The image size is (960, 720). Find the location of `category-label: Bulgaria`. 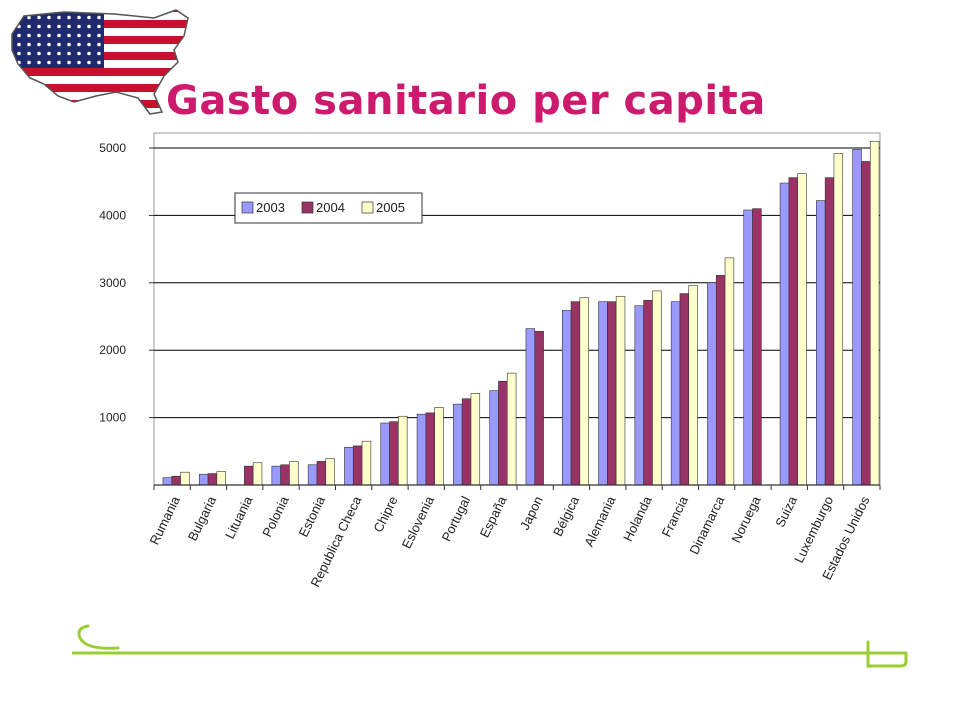

category-label: Bulgaria is located at coordinates (202, 518).